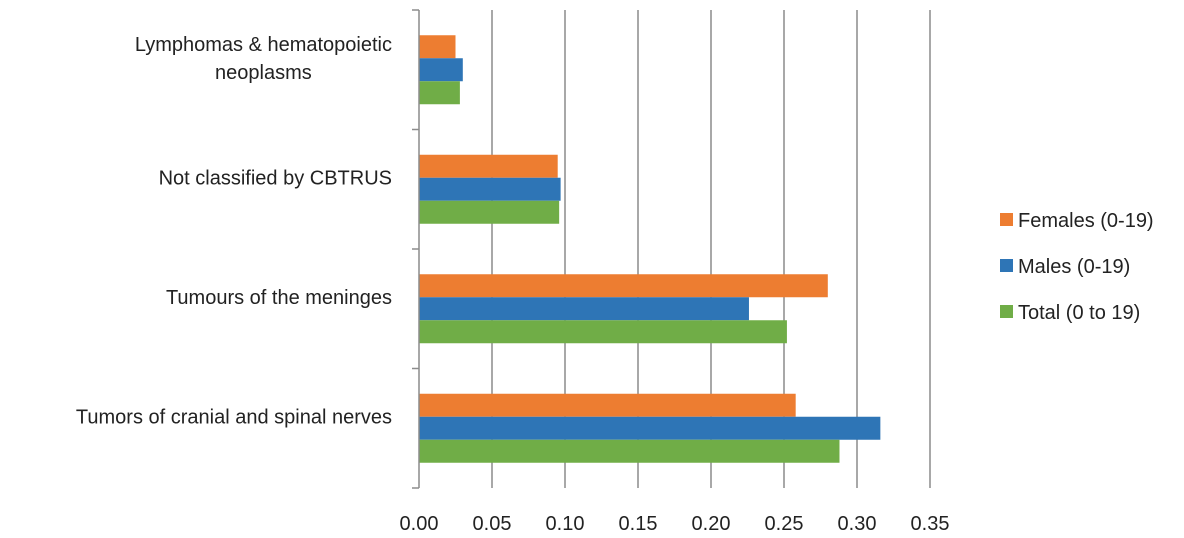  Describe the element at coordinates (1079, 313) in the screenshot. I see `legend-label: Total (0 to 19)` at that location.